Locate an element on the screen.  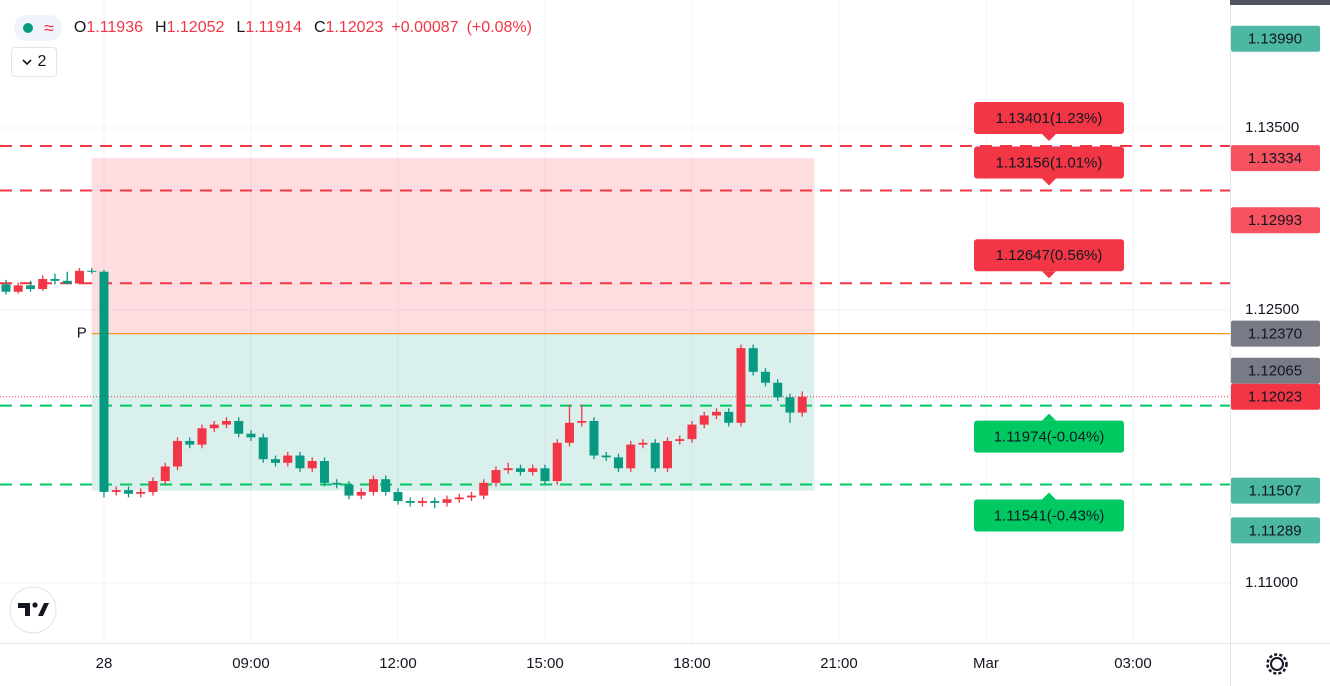
price-tag-label: 1.13990 is located at coordinates (1275, 39).